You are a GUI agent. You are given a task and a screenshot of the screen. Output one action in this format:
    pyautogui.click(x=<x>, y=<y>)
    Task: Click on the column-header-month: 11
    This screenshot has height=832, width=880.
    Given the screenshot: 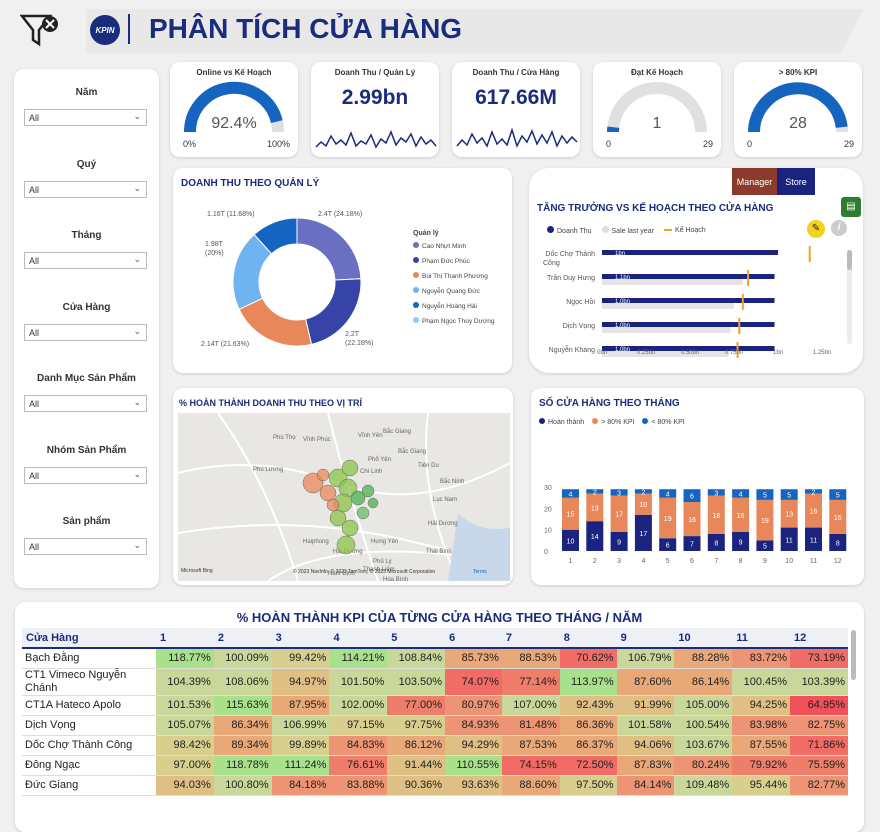 What is the action you would take?
    pyautogui.click(x=761, y=638)
    